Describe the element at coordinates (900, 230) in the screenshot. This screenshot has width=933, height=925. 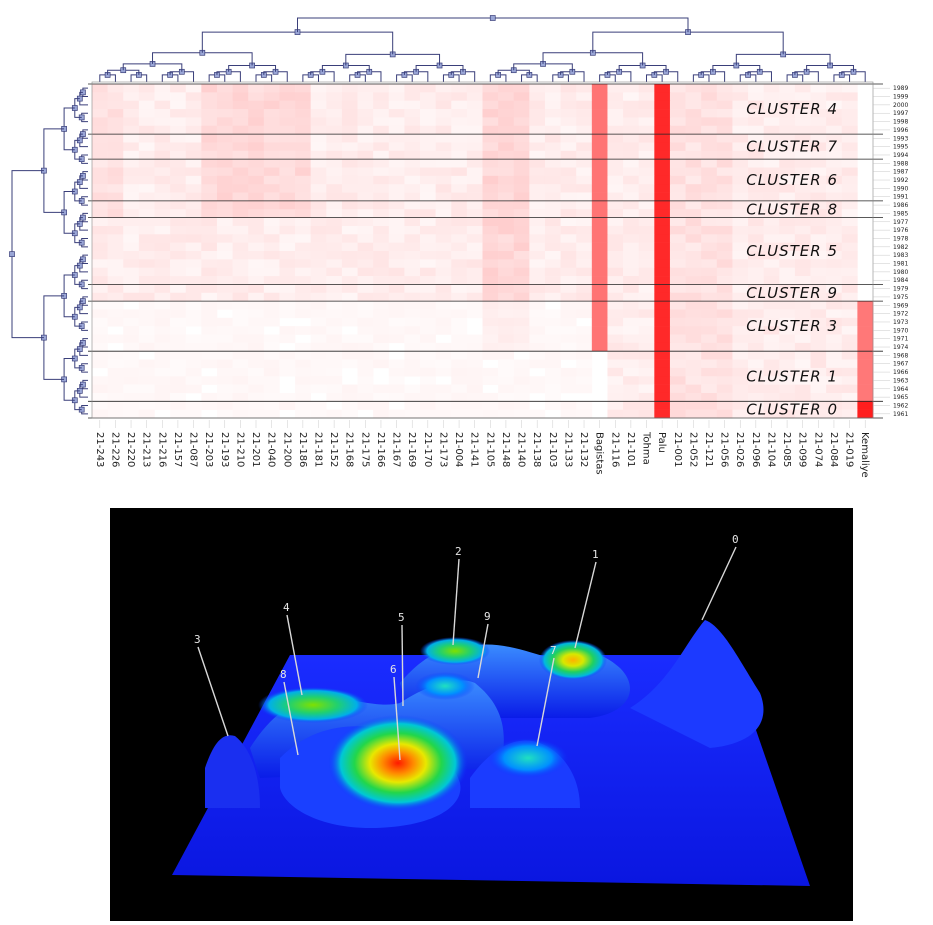
I see `year-label: 1976` at that location.